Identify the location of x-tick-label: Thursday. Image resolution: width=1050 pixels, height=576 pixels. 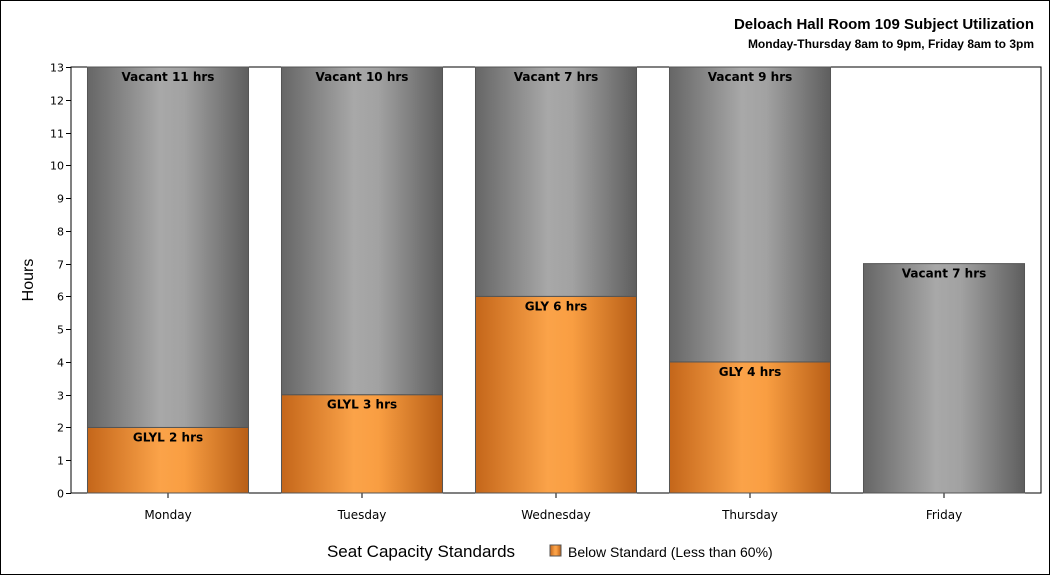
(749, 515).